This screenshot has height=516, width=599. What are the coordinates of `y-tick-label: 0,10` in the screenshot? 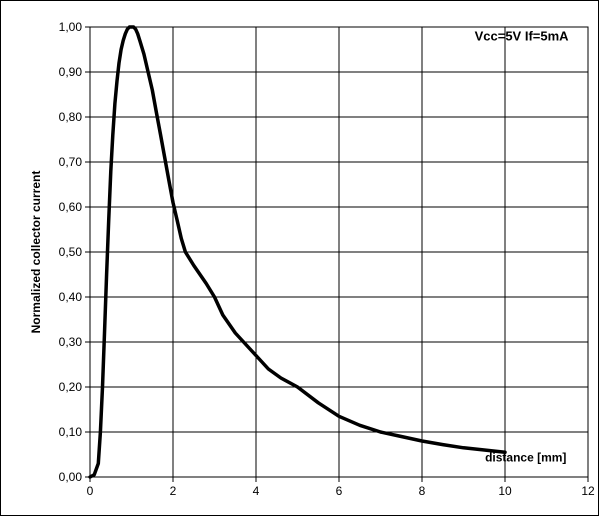 It's located at (71, 432).